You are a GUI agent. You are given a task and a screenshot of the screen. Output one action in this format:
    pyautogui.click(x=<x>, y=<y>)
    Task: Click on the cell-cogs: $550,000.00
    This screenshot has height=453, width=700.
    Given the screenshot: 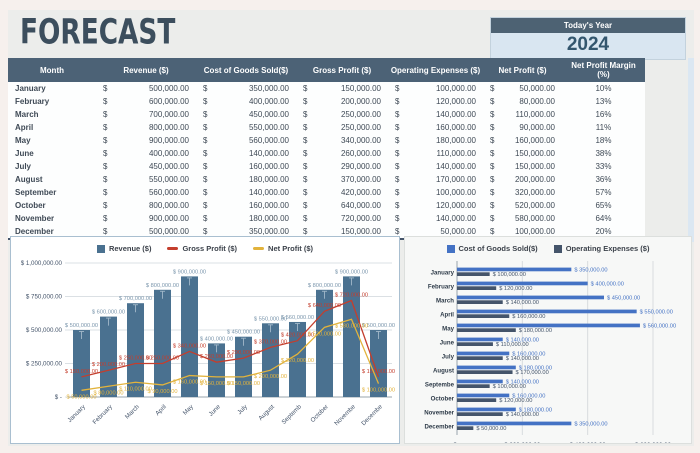 What is the action you would take?
    pyautogui.click(x=246, y=127)
    